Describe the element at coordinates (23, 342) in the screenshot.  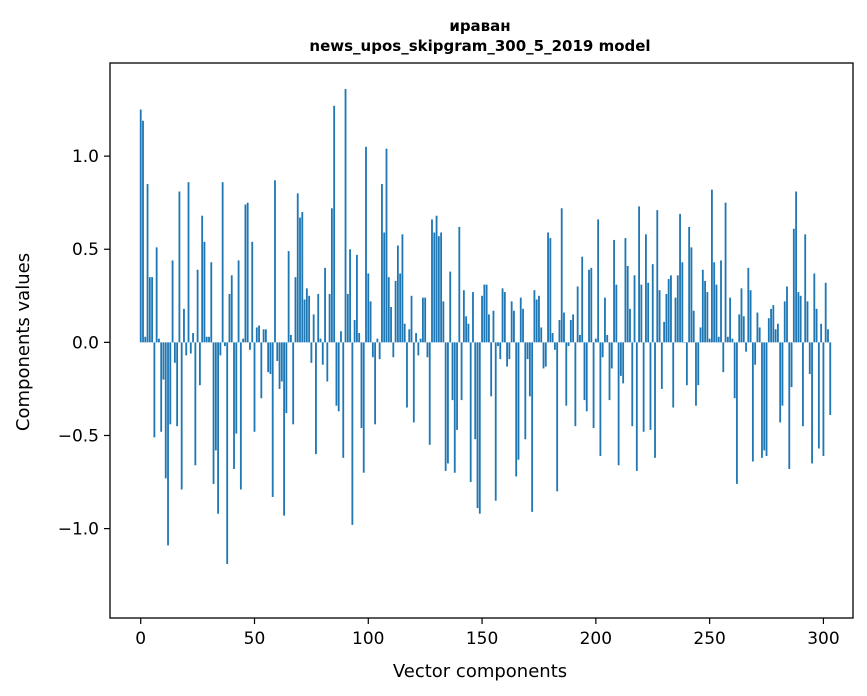
I see `y-axis-label: Components values` at that location.